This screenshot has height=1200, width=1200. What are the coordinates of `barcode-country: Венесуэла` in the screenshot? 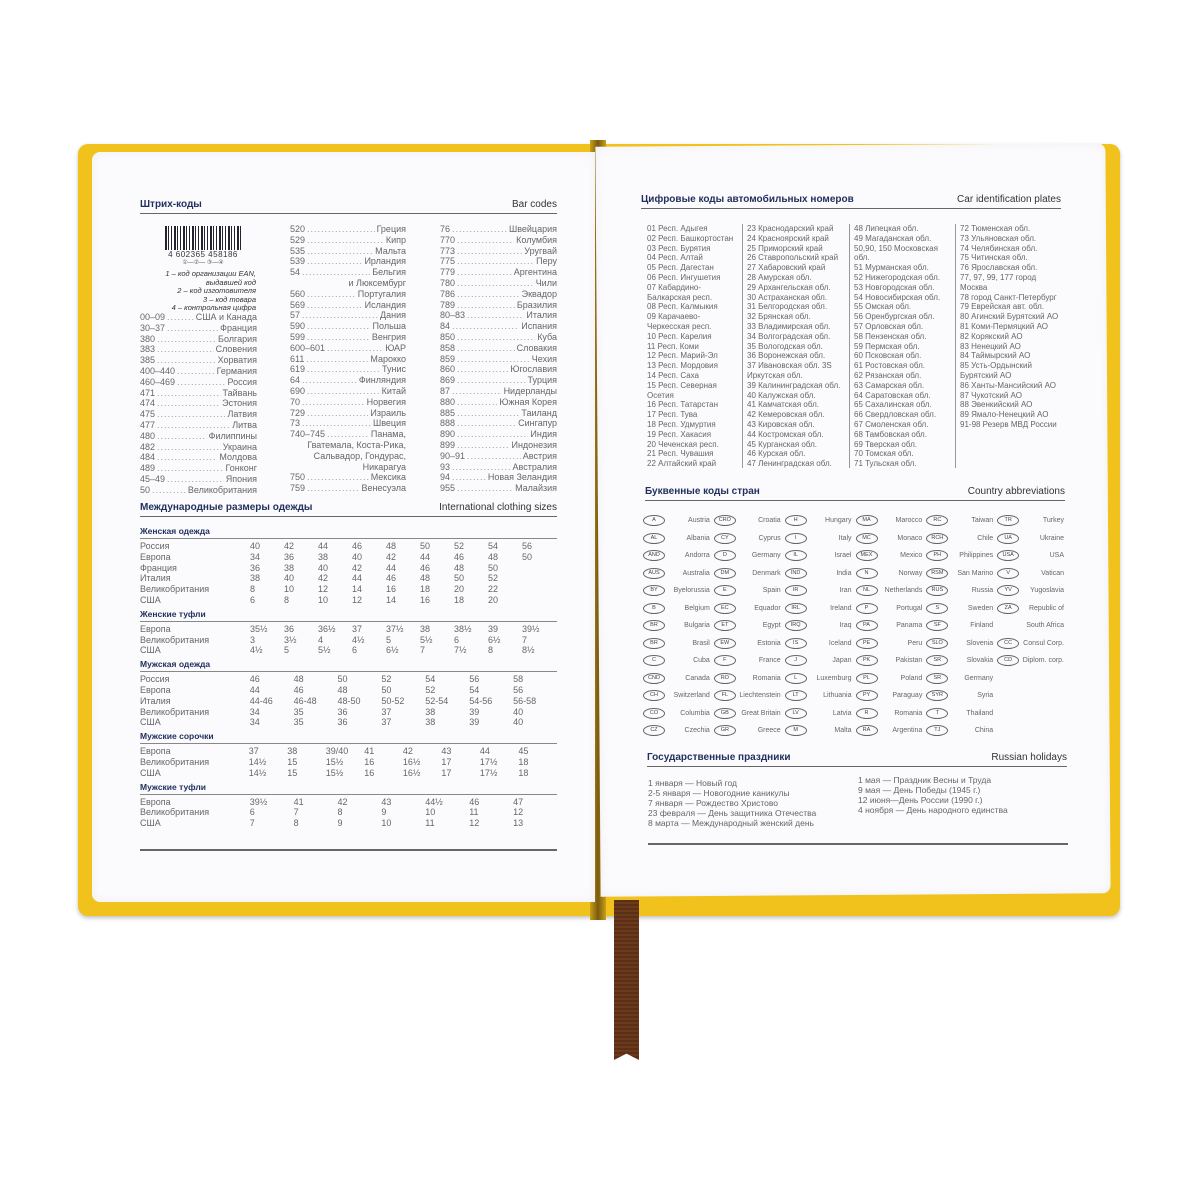 It's located at (383, 488).